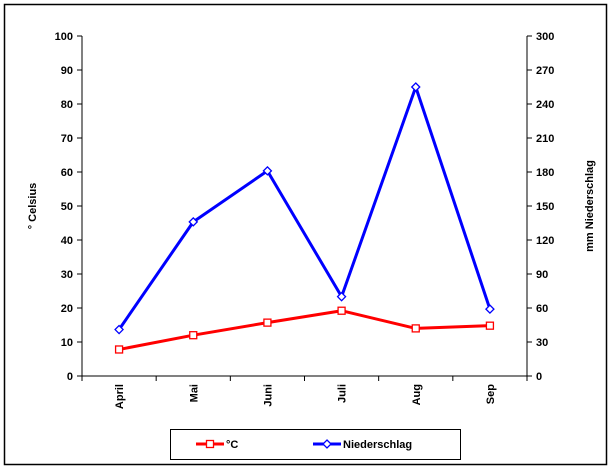 The image size is (612, 470). Describe the element at coordinates (417, 394) in the screenshot. I see `x-tick-label: Aug` at that location.